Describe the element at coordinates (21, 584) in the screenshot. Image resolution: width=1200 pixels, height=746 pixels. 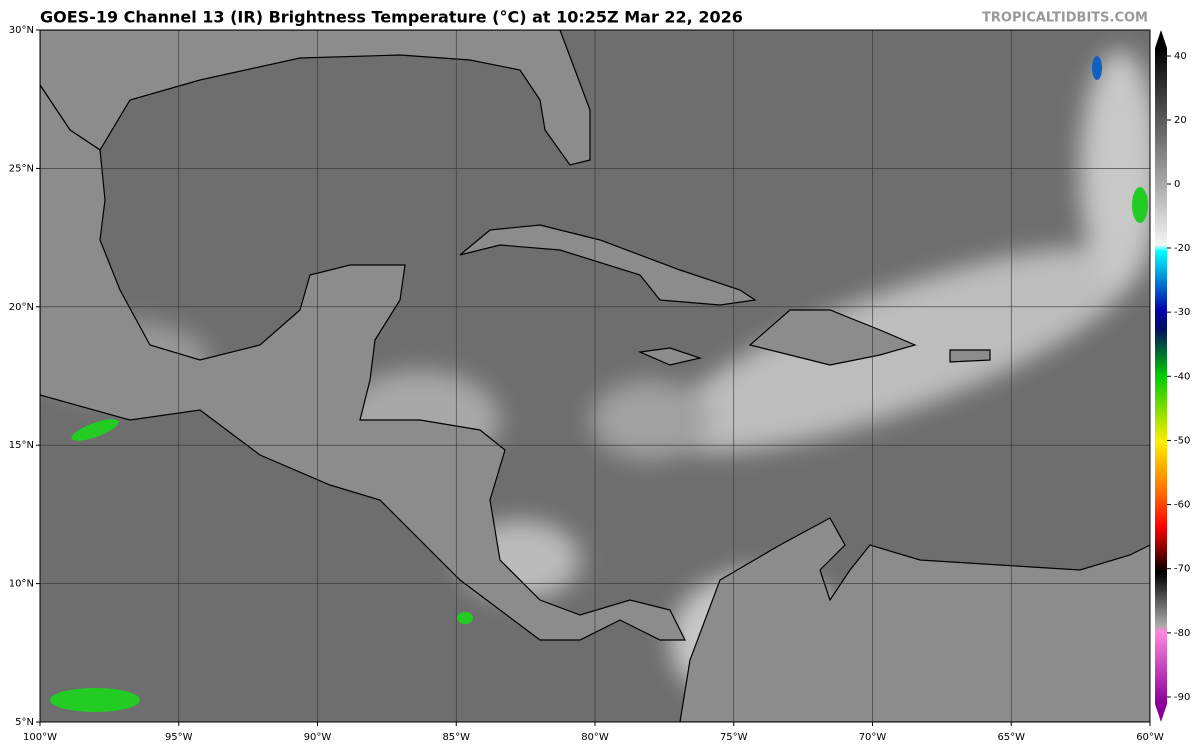
I see `y-tick-label: 10°N` at that location.